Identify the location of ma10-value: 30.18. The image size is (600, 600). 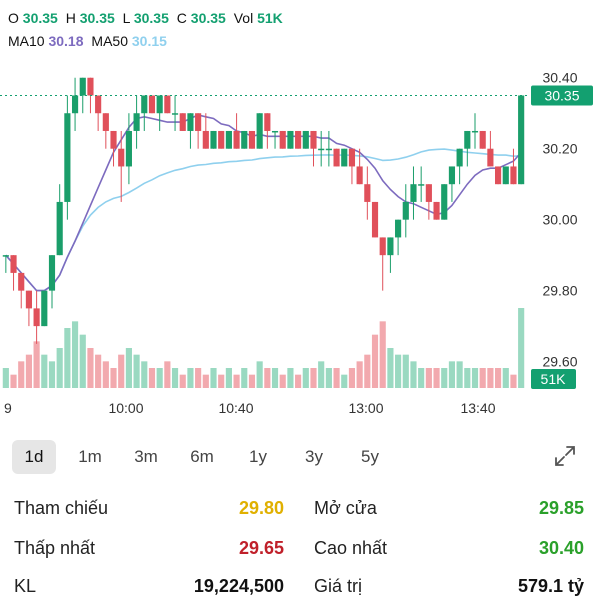
(66, 41).